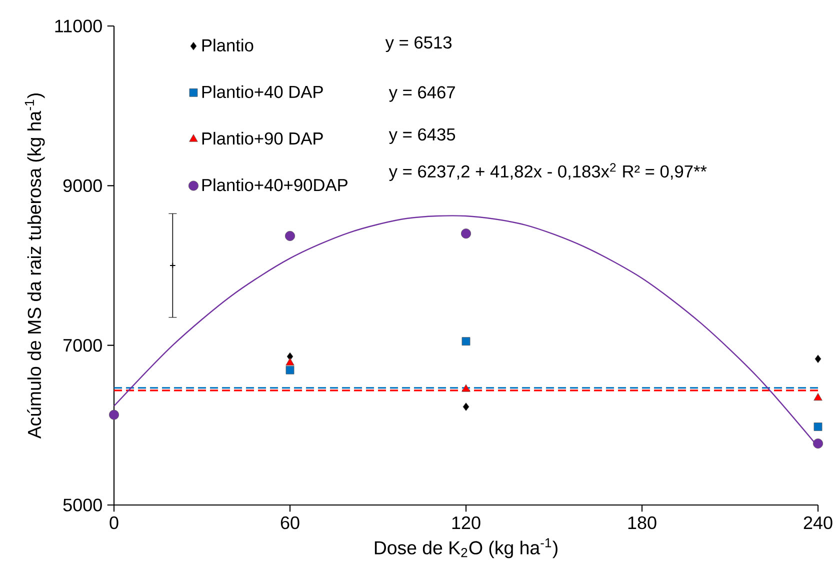  What do you see at coordinates (262, 138) in the screenshot?
I see `legend-label: Plantio+90 DAP` at bounding box center [262, 138].